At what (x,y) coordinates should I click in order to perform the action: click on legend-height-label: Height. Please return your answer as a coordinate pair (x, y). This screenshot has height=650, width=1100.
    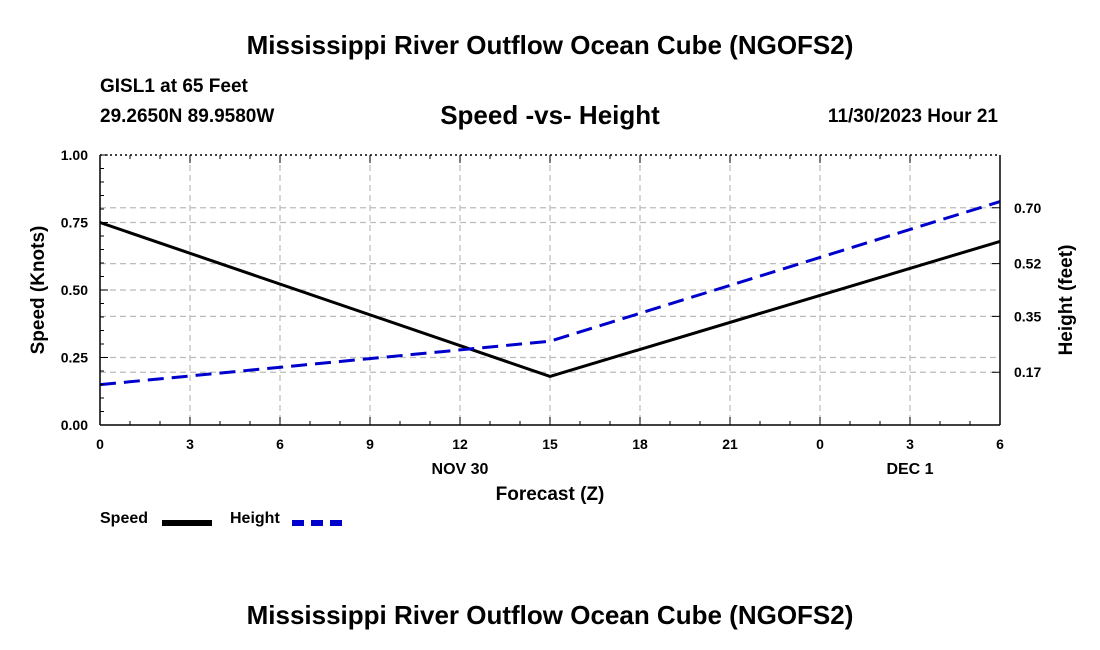
    Looking at the image, I should click on (255, 518).